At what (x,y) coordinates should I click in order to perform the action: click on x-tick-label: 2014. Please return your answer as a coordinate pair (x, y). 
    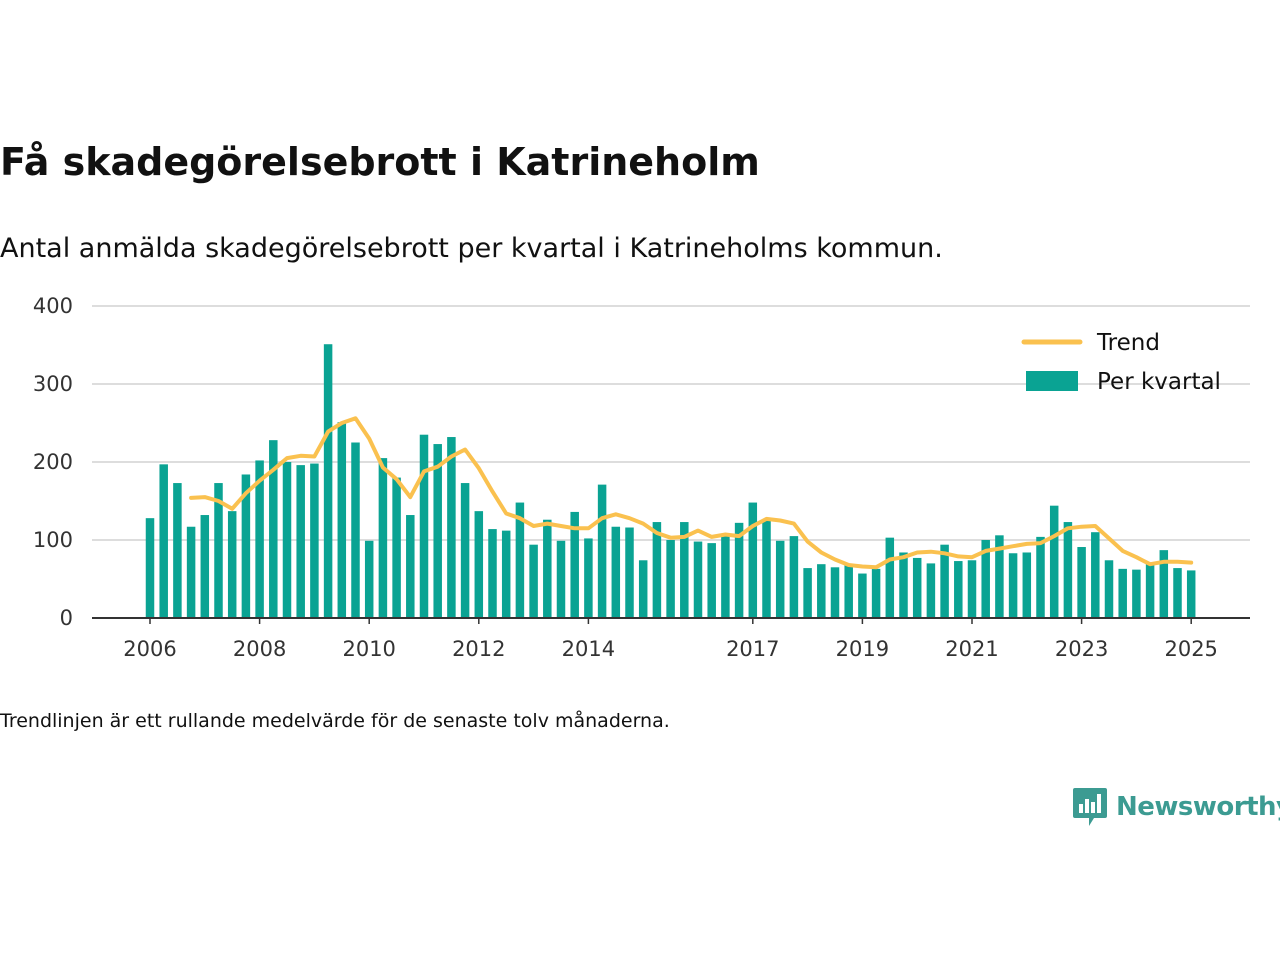
    Looking at the image, I should click on (588, 649).